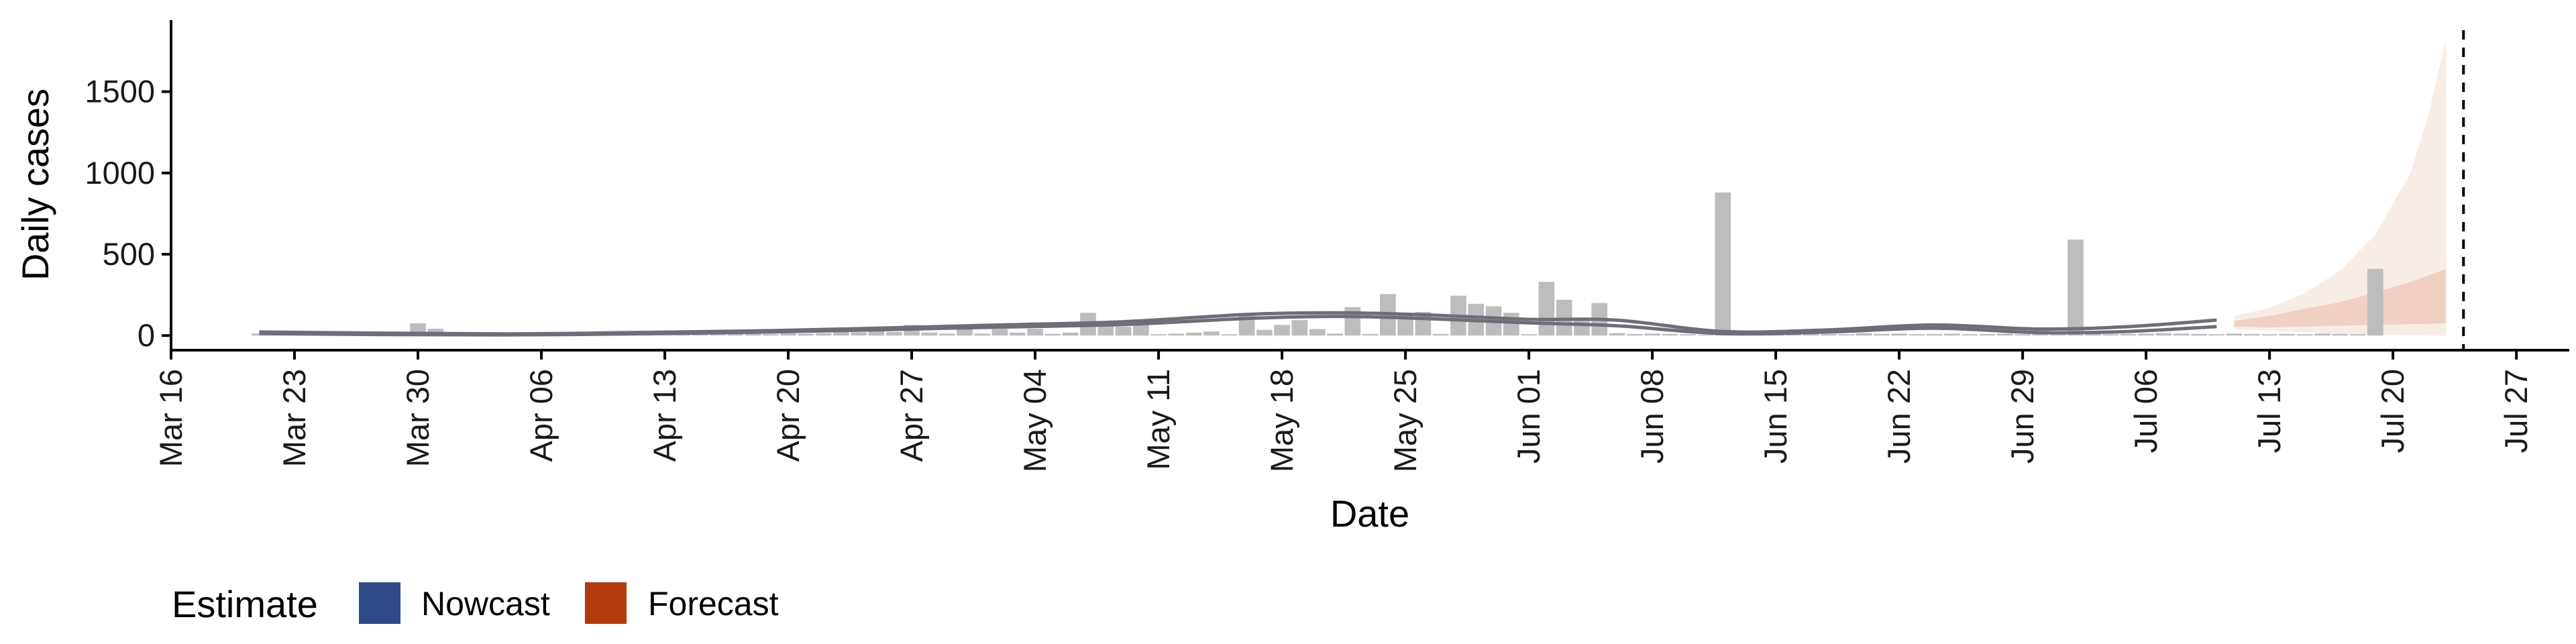 This screenshot has height=644, width=2576. Describe the element at coordinates (146, 335) in the screenshot. I see `y-tick-label: 0` at that location.